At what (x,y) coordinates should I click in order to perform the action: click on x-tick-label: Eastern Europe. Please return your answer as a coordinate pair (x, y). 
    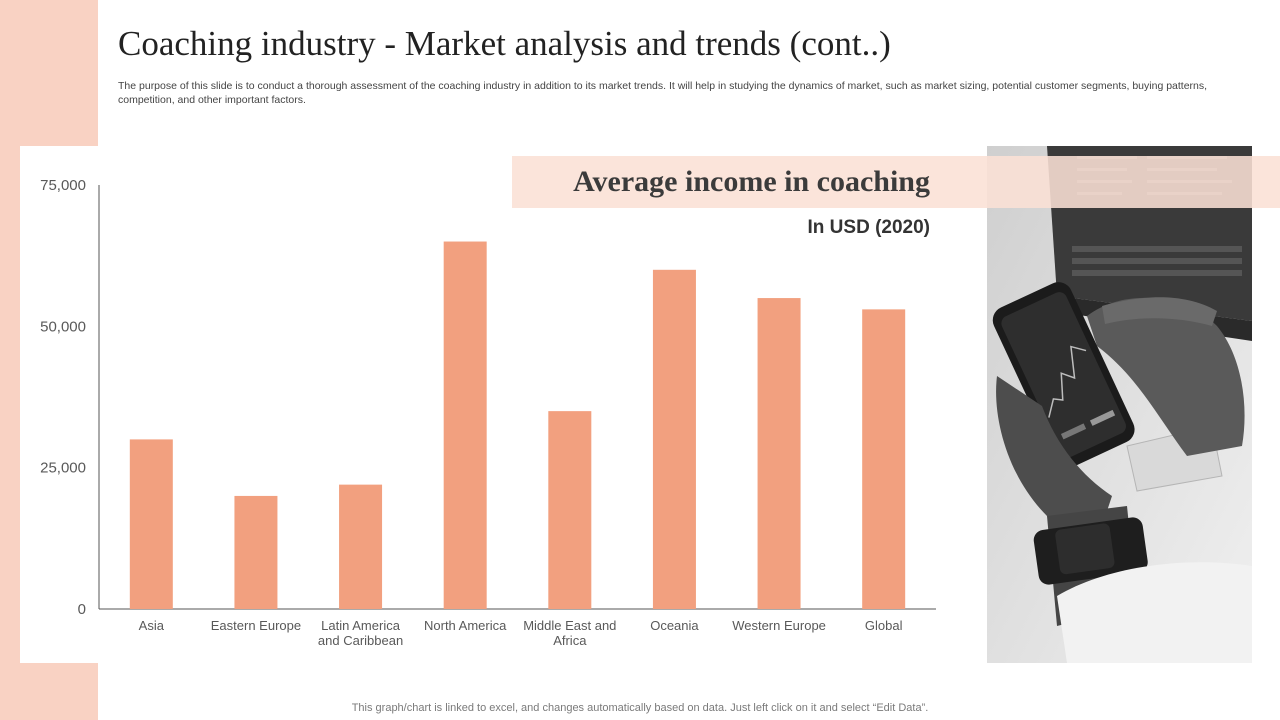
    Looking at the image, I should click on (256, 625).